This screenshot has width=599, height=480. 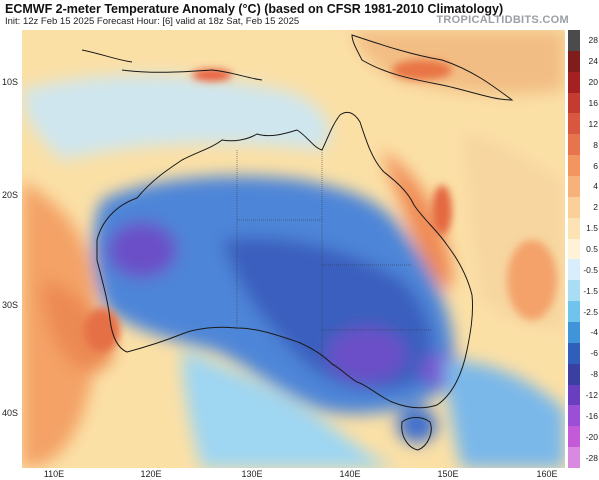 I want to click on lon-label-150e: 150E, so click(x=448, y=474).